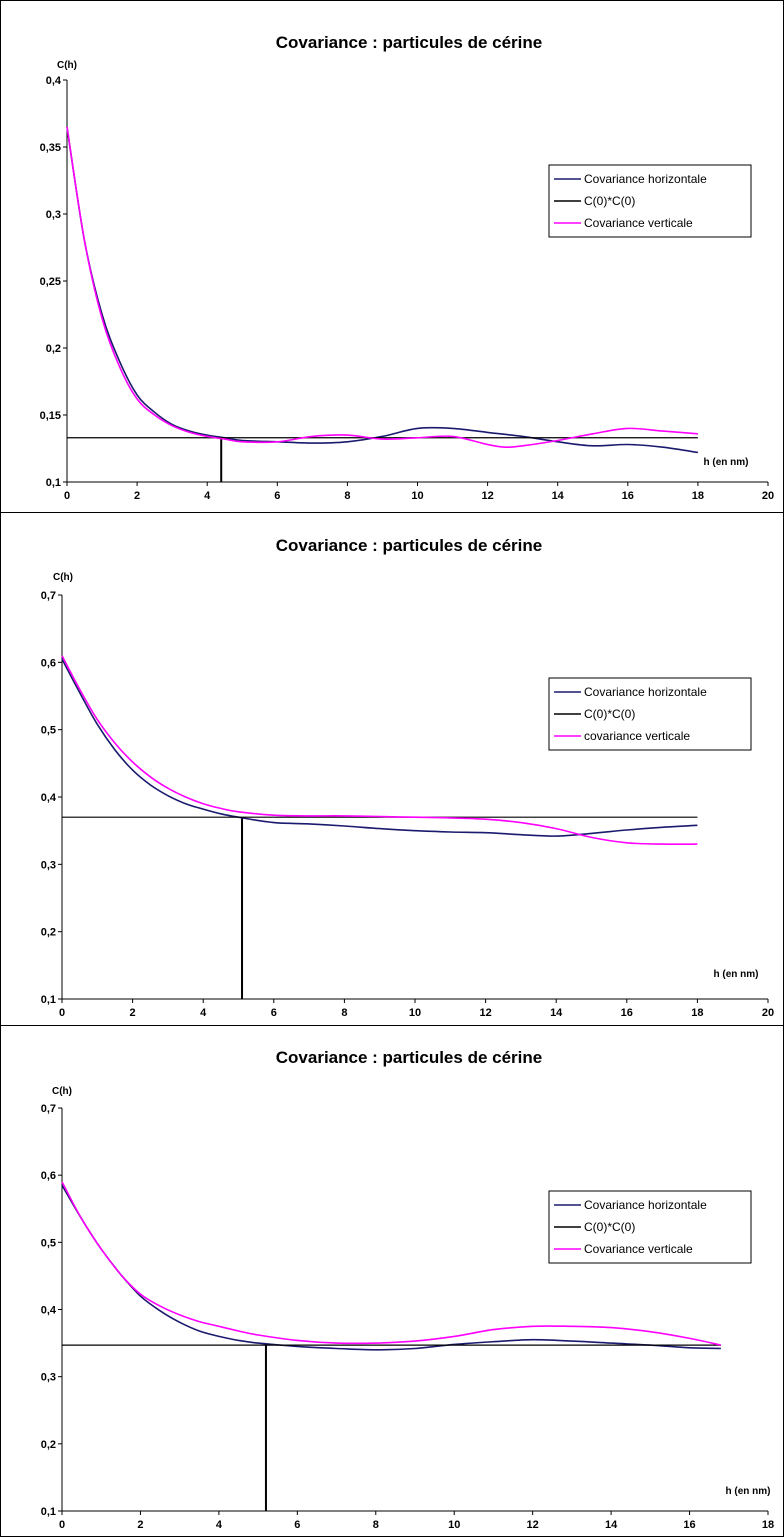  I want to click on y-tick-label: 0,25, so click(50, 282).